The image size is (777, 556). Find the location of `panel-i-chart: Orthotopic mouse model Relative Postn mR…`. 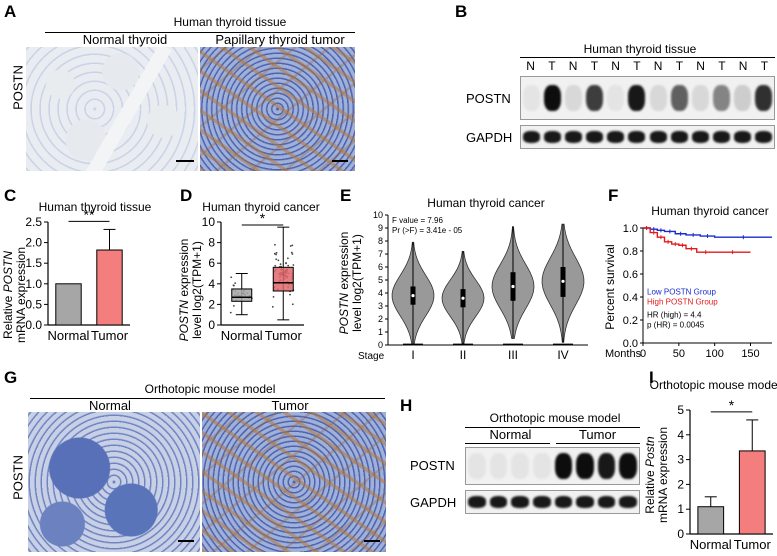

panel-i-chart: Orthotopic mouse model Relative Postn mR… is located at coordinates (710, 465).